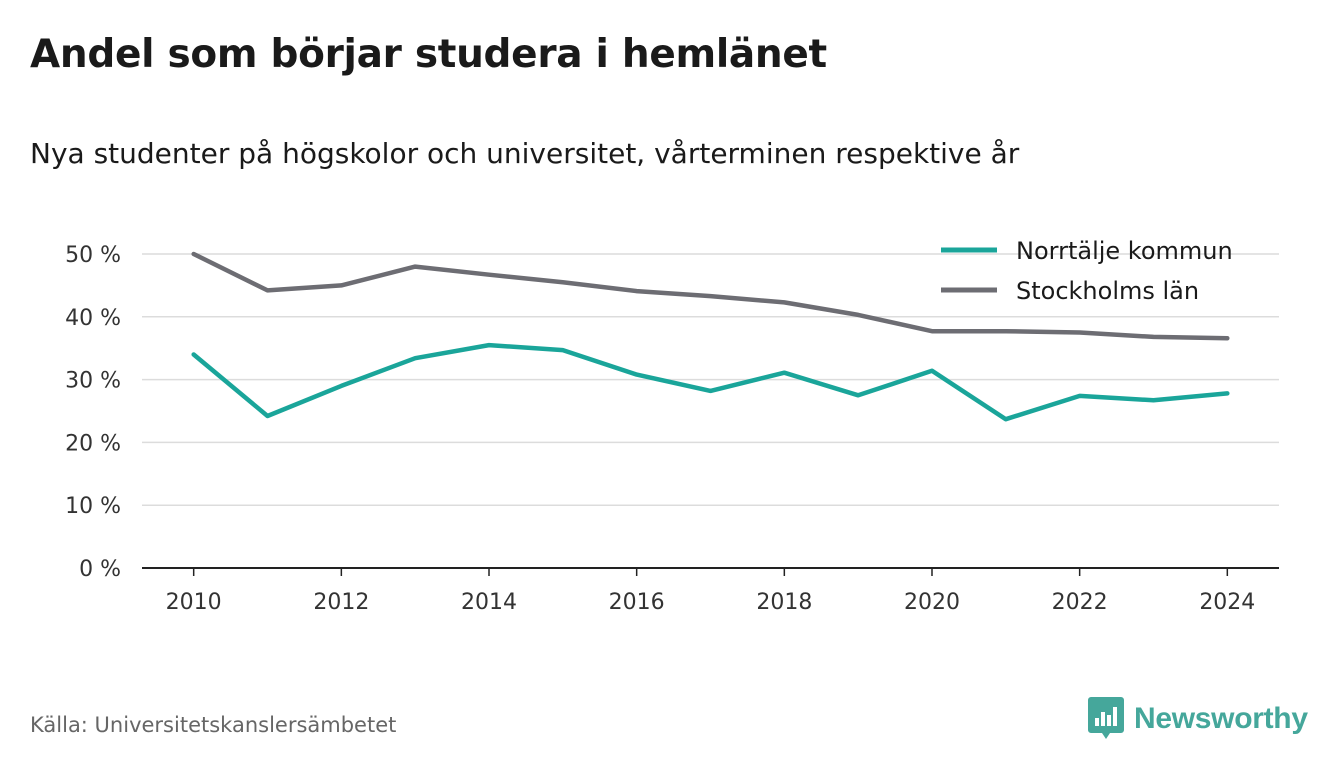 The height and width of the screenshot is (771, 1340). Describe the element at coordinates (194, 602) in the screenshot. I see `x-tick-label: 2010` at that location.